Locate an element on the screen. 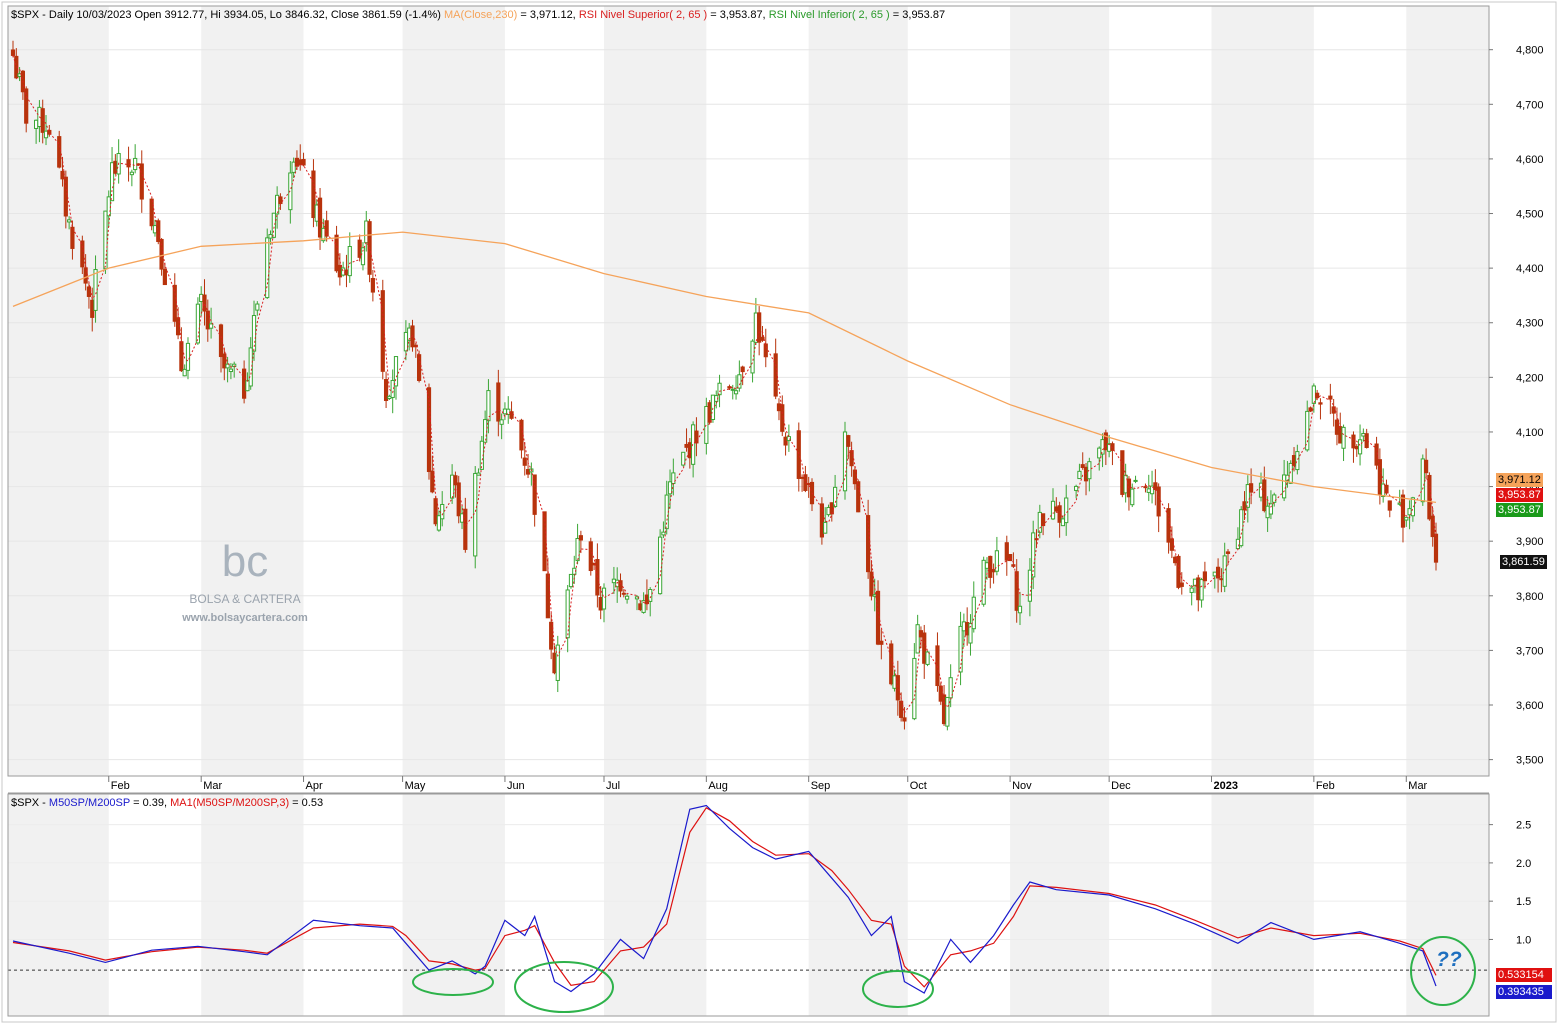  price-tick-label: 4,200 is located at coordinates (1530, 378).